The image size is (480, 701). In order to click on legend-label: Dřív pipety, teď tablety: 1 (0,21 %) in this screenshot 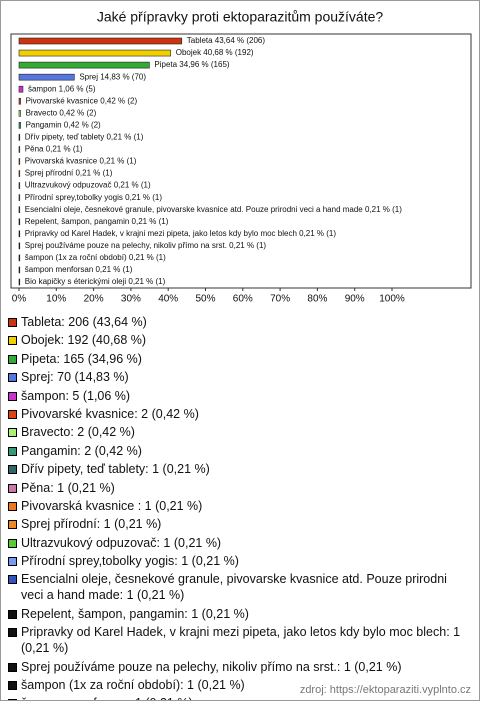, I will do `click(115, 469)`.